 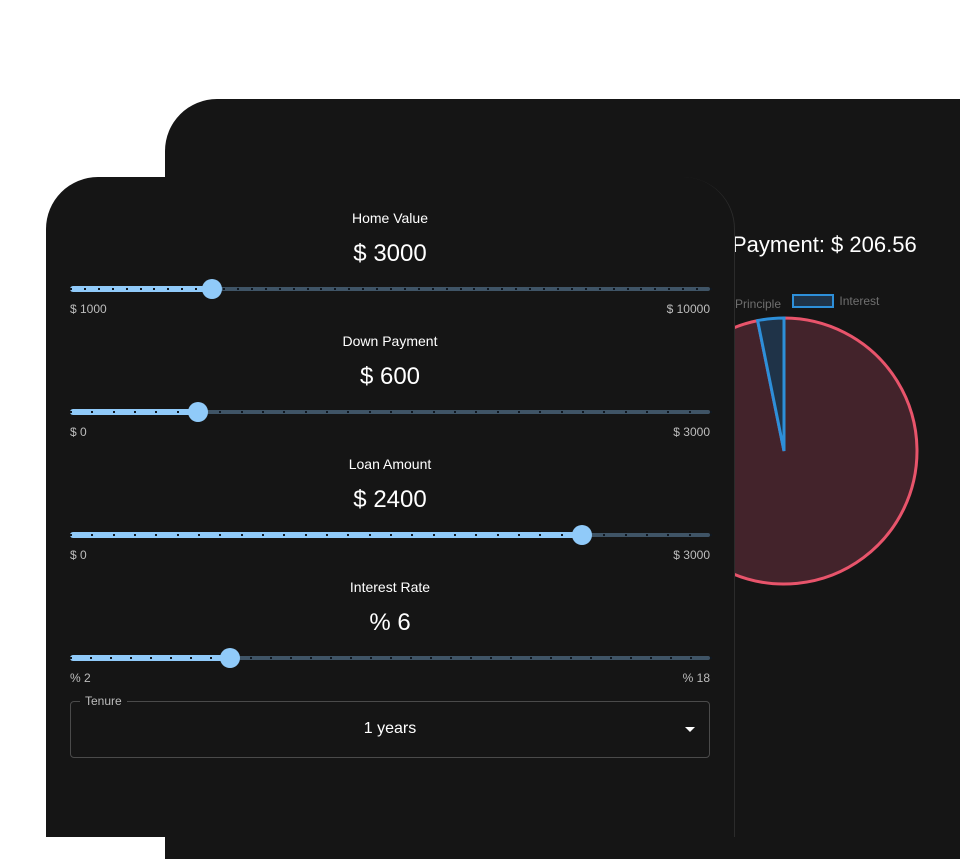 What do you see at coordinates (390, 499) in the screenshot?
I see `loan-amount-value: $ 2400` at bounding box center [390, 499].